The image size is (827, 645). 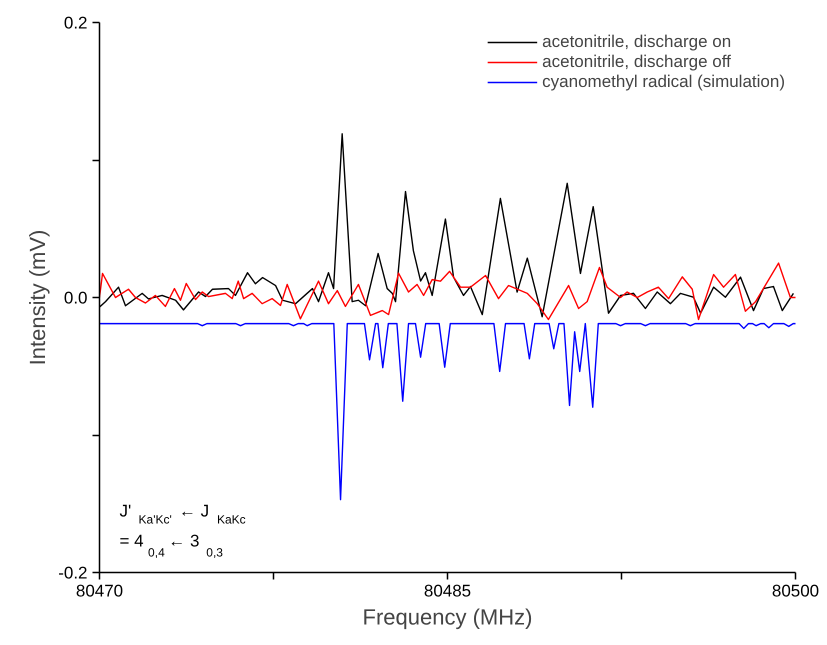 What do you see at coordinates (636, 62) in the screenshot?
I see `legend-label: acetonitrile, discharge off` at bounding box center [636, 62].